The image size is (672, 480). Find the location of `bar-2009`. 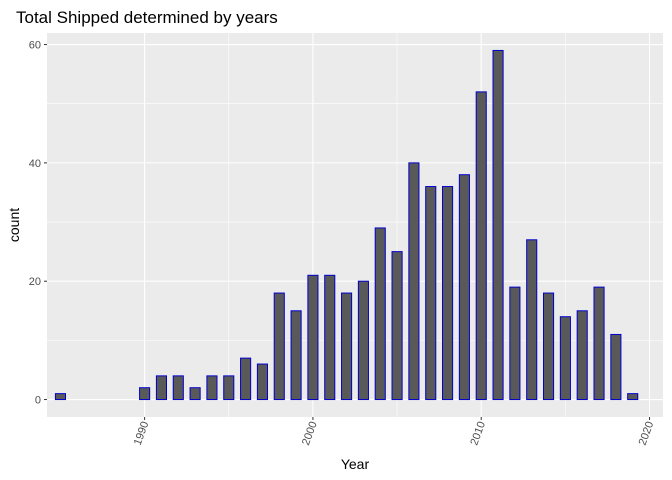

bar-2009 is located at coordinates (464, 287).